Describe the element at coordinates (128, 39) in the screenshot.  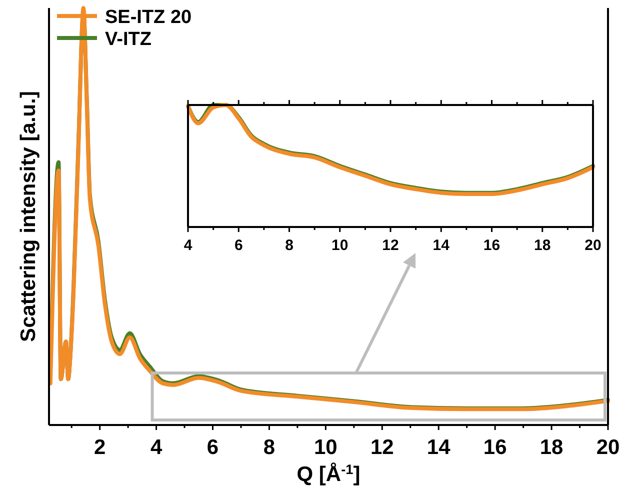
I see `legend-label: V-ITZ` at that location.